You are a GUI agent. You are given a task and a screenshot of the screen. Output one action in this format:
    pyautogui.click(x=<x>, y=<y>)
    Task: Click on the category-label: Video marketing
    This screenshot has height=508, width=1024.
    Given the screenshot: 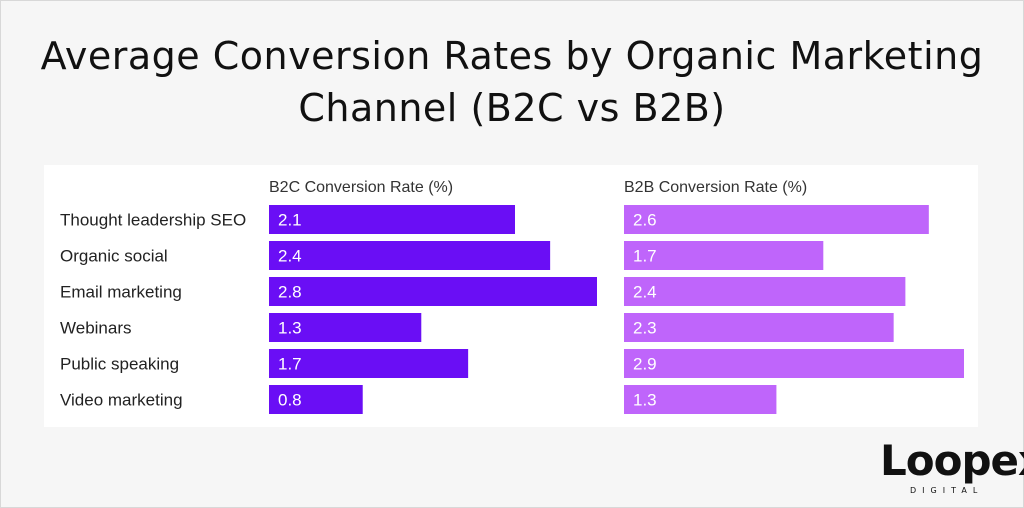 What is the action you would take?
    pyautogui.click(x=121, y=400)
    